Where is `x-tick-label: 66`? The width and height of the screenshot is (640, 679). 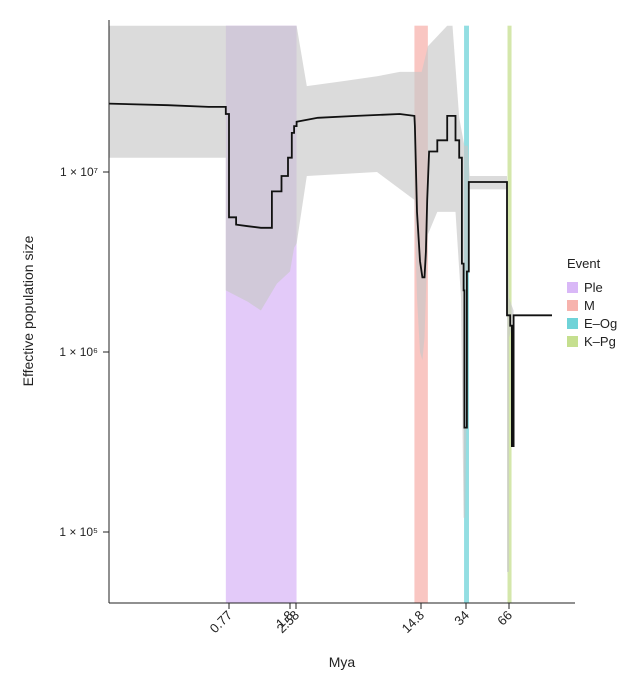
x-tick-label: 66 is located at coordinates (504, 618).